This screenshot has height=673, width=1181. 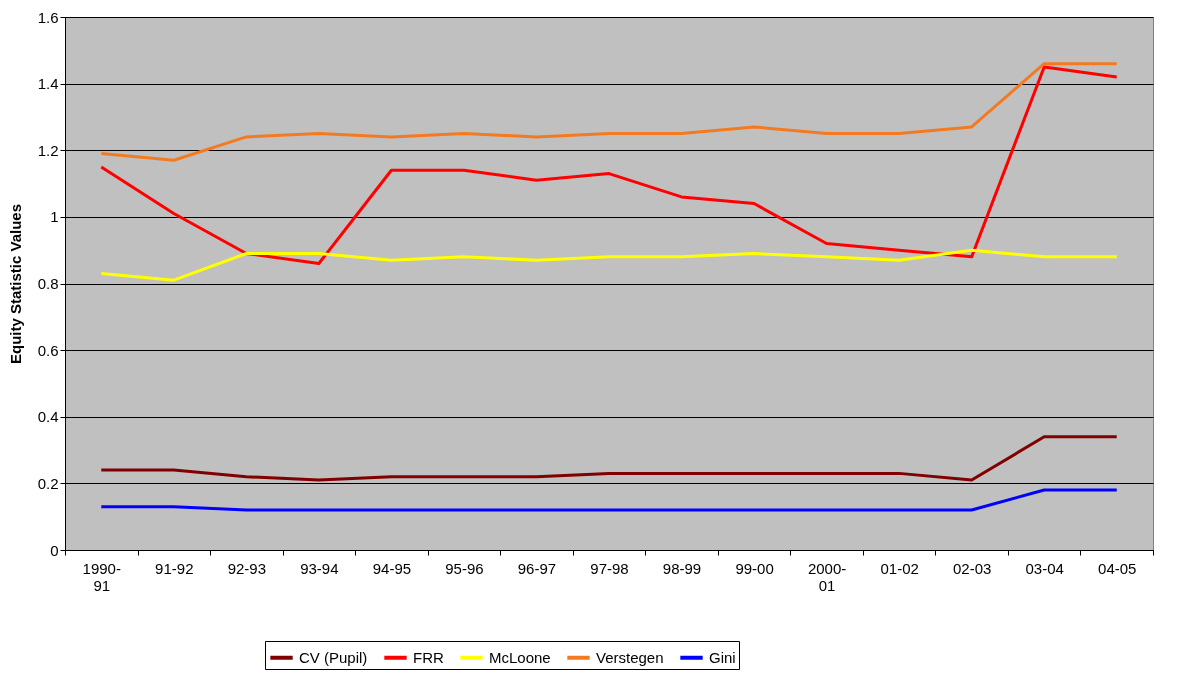 What do you see at coordinates (247, 568) in the screenshot?
I see `x-tick-label: 92-93` at bounding box center [247, 568].